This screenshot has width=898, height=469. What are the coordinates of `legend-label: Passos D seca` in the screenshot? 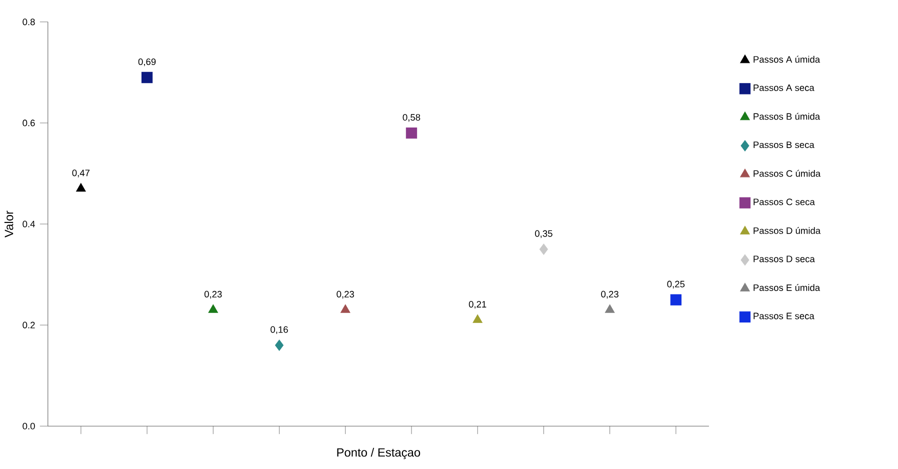 It's located at (784, 259).